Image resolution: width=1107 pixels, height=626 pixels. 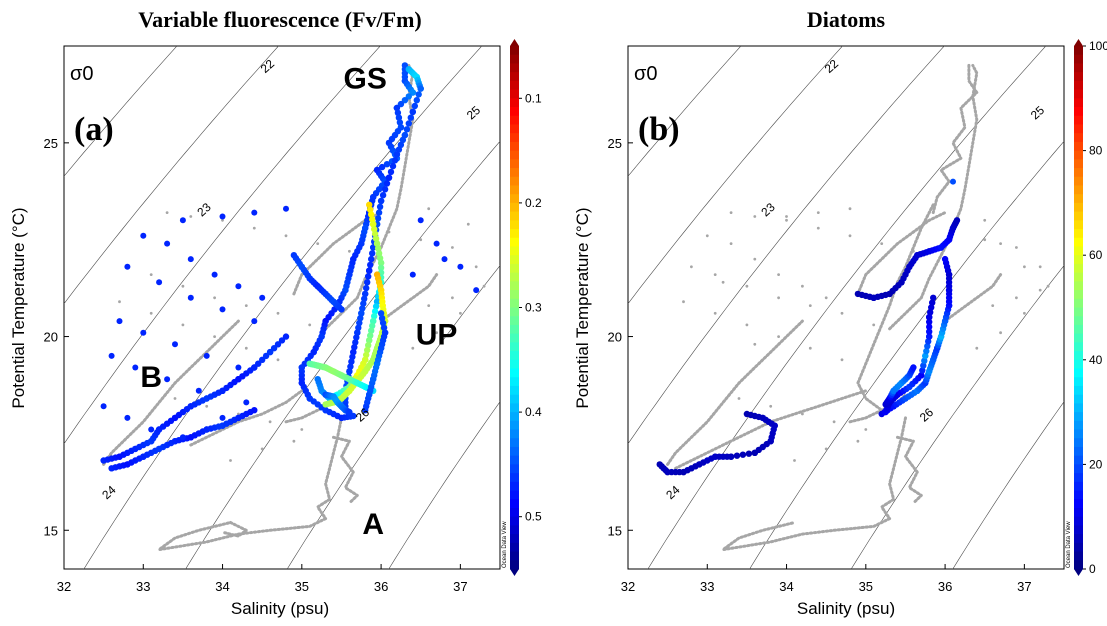 I want to click on x-tick-label: 35, so click(x=302, y=586).